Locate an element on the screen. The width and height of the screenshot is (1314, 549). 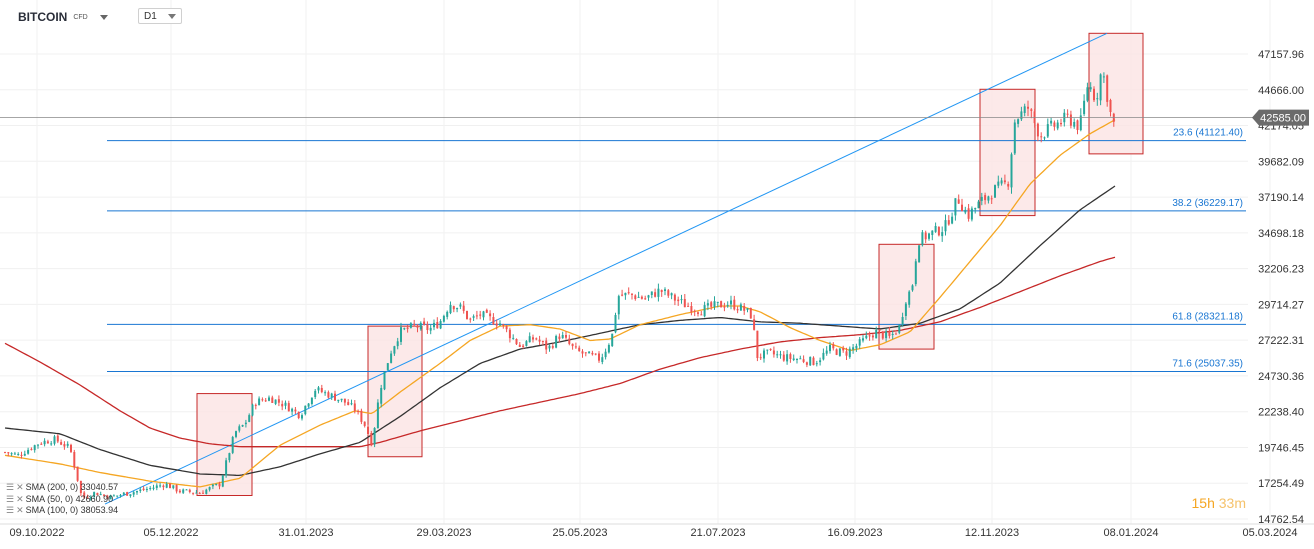
list-icon: ☰ is located at coordinates (10, 487).